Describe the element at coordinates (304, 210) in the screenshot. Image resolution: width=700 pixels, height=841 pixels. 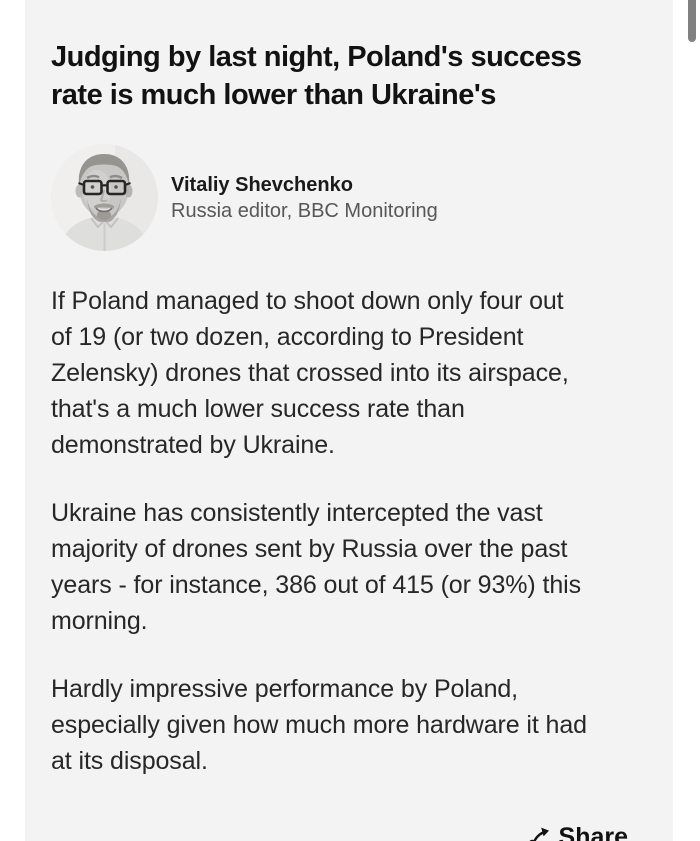
I see `author-role: Russia editor, BBC Monitoring` at that location.